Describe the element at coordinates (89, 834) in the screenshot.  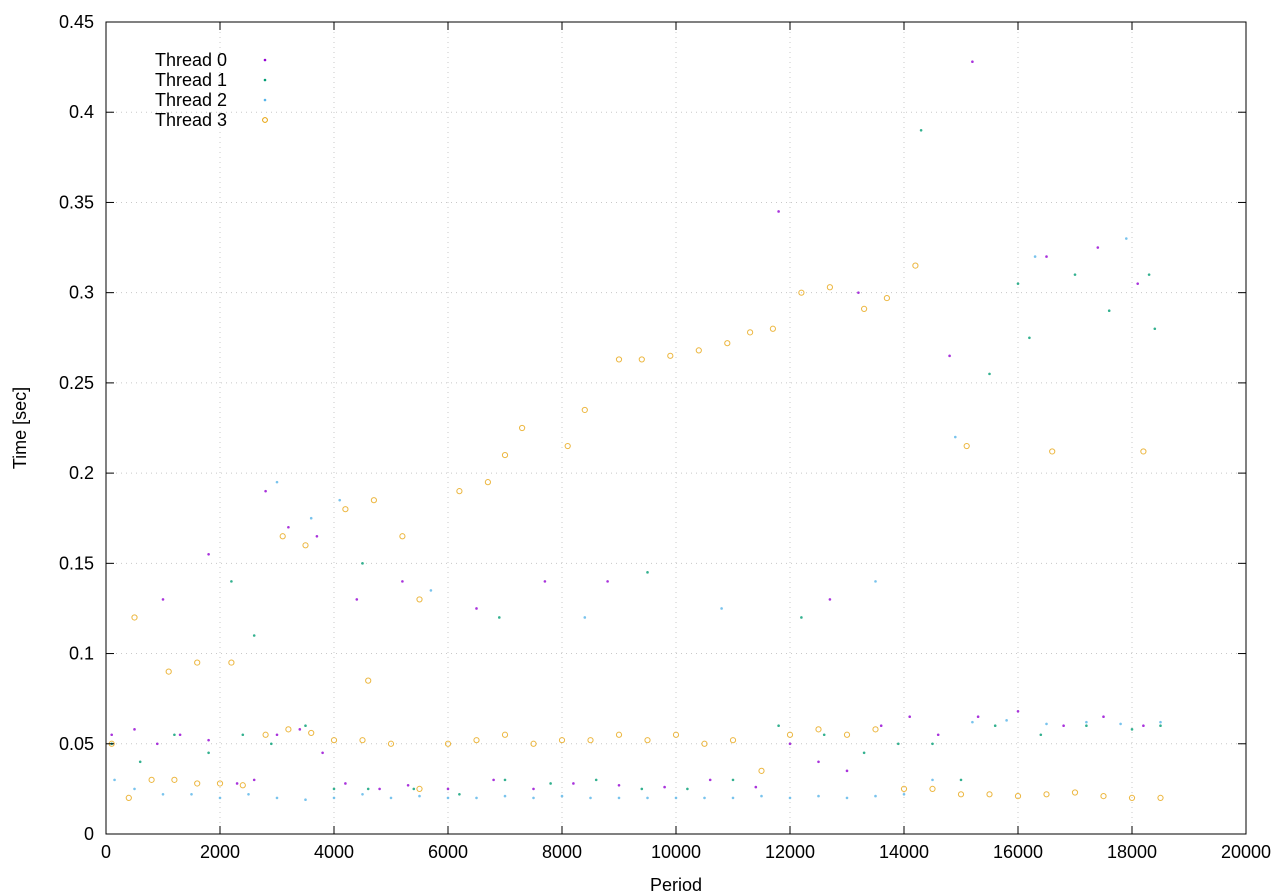
I see `y-tick-label: 0` at that location.